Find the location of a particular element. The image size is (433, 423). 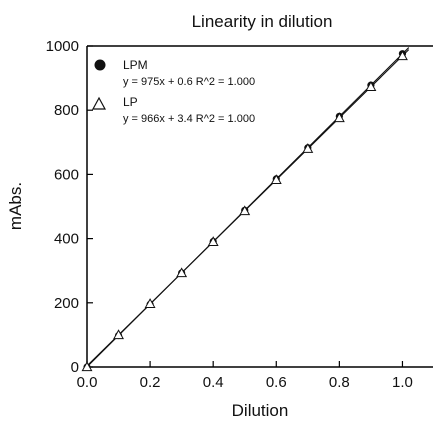

x-tick-label: 0.6 is located at coordinates (276, 382).